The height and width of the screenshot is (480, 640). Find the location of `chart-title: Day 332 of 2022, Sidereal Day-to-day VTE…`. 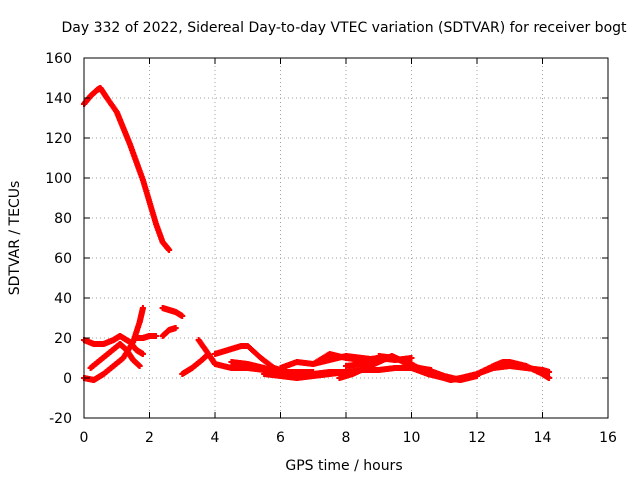

chart-title: Day 332 of 2022, Sidereal Day-to-day VTE… is located at coordinates (344, 28).